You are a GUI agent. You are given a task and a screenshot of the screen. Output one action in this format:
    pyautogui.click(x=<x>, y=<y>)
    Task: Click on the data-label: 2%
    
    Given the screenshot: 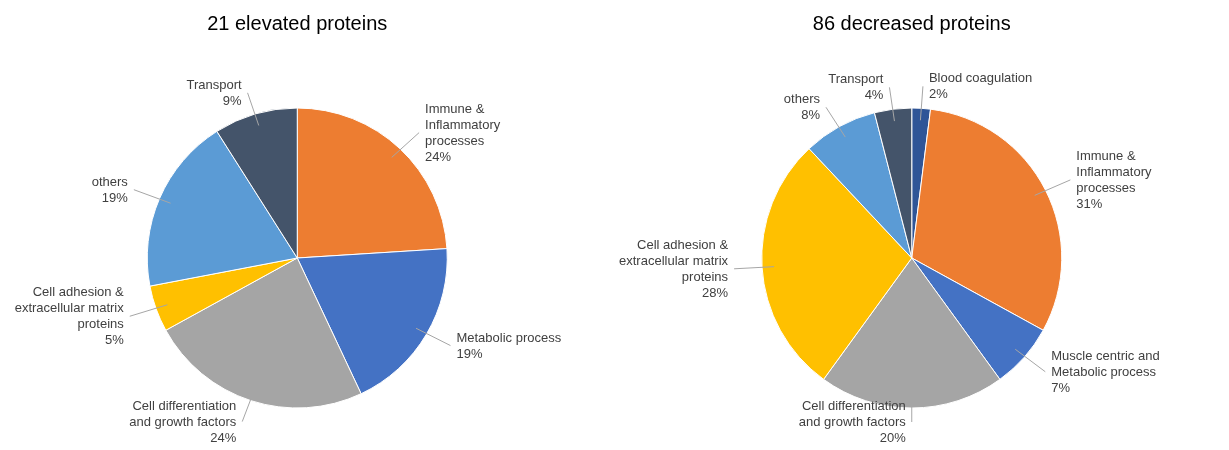 What is the action you would take?
    pyautogui.click(x=938, y=94)
    